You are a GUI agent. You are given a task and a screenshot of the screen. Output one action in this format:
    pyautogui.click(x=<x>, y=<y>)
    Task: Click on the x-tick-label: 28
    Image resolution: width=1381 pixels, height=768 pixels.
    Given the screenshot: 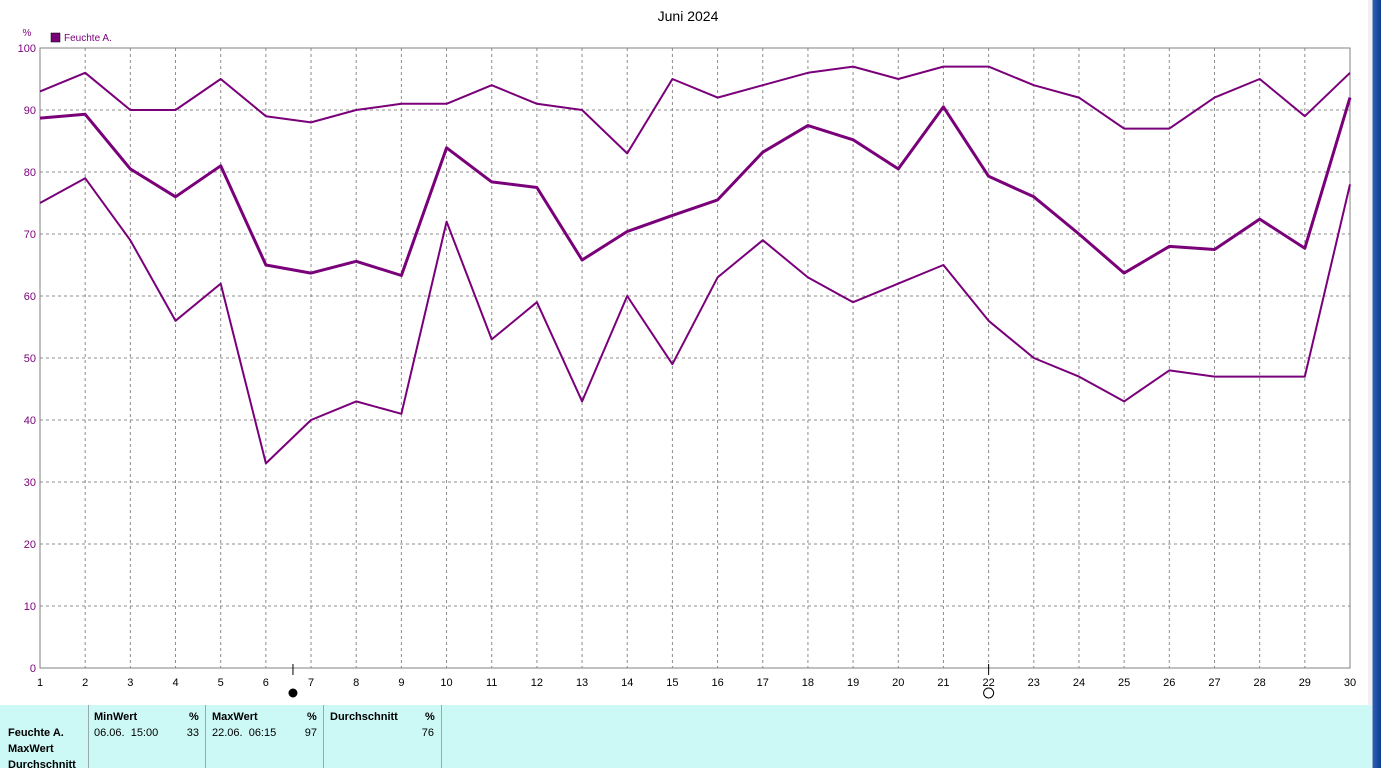 What is the action you would take?
    pyautogui.click(x=1260, y=683)
    